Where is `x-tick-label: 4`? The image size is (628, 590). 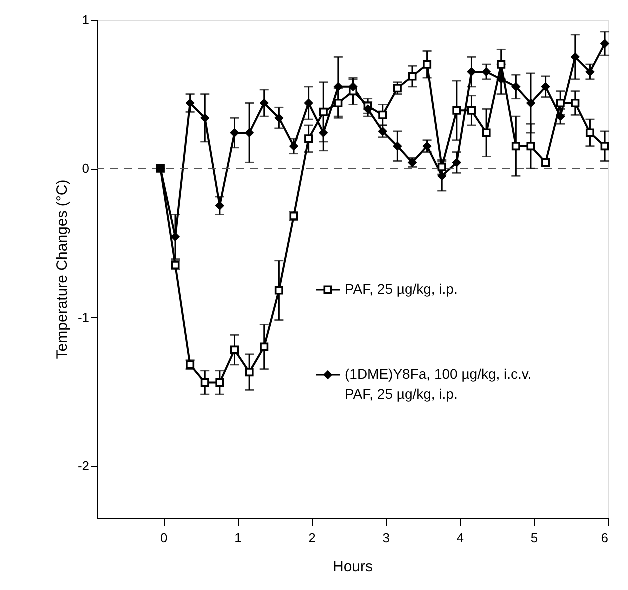
x-tick-label: 4 is located at coordinates (460, 538).